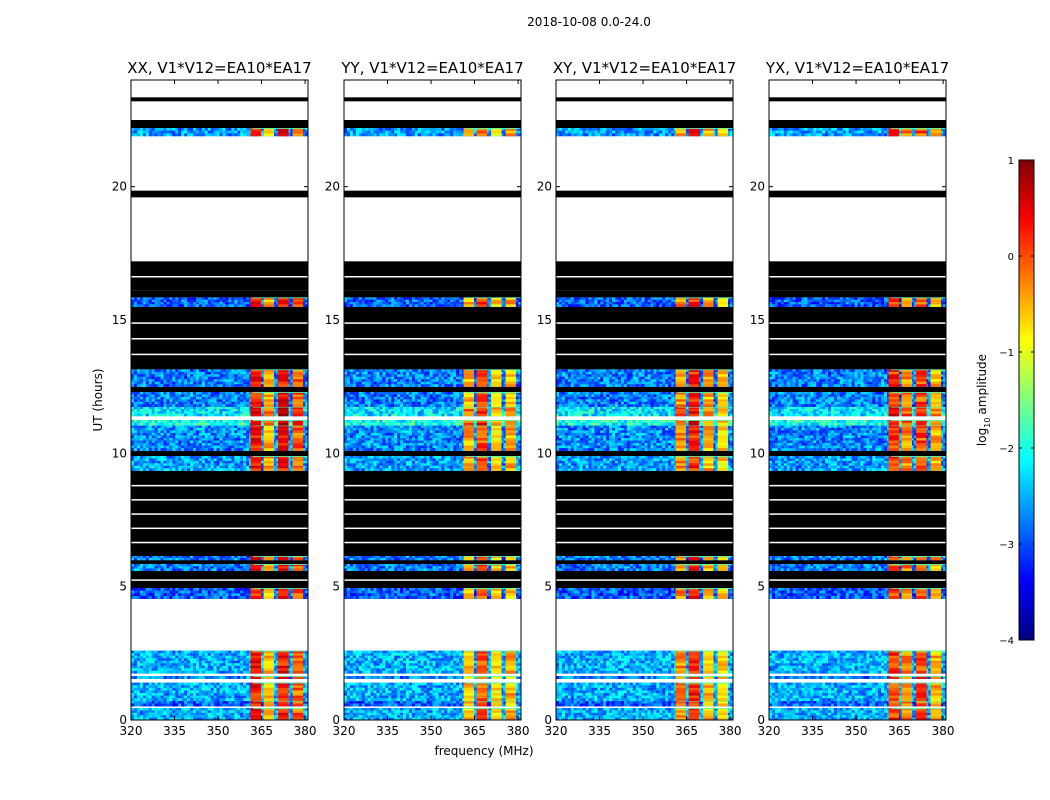  What do you see at coordinates (982, 384) in the screenshot?
I see `colorbar-label-rest: amplitude` at bounding box center [982, 384].